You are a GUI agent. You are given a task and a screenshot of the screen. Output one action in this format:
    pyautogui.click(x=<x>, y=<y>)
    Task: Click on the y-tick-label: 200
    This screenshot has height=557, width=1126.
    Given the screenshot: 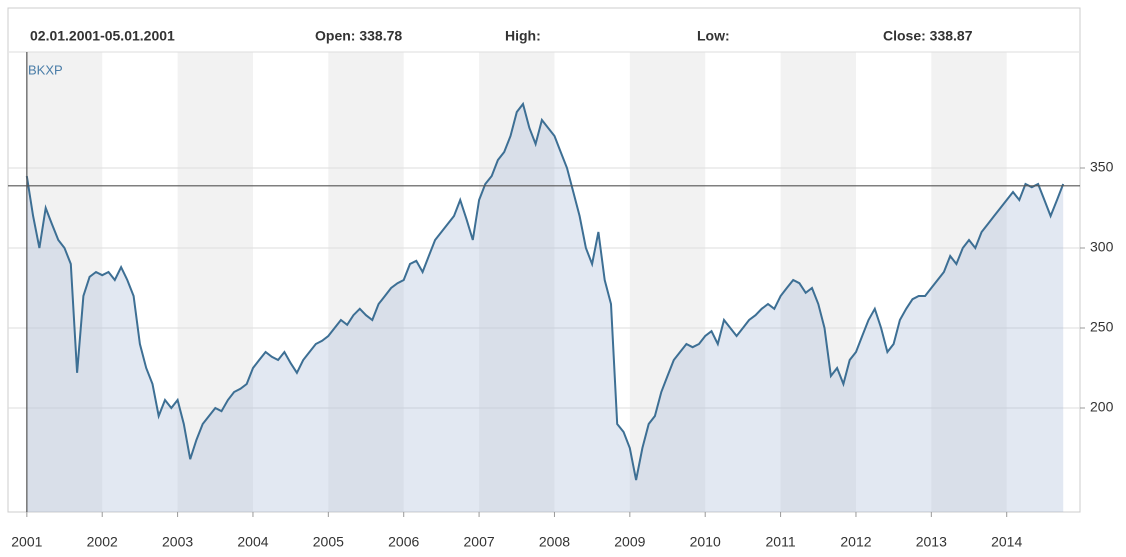 What is the action you would take?
    pyautogui.click(x=1102, y=407)
    